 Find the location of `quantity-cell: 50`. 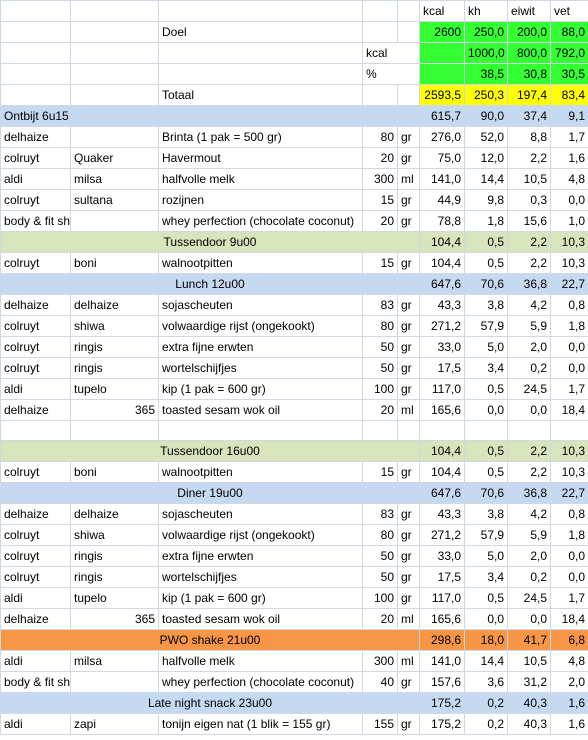

quantity-cell: 50 is located at coordinates (380, 368).